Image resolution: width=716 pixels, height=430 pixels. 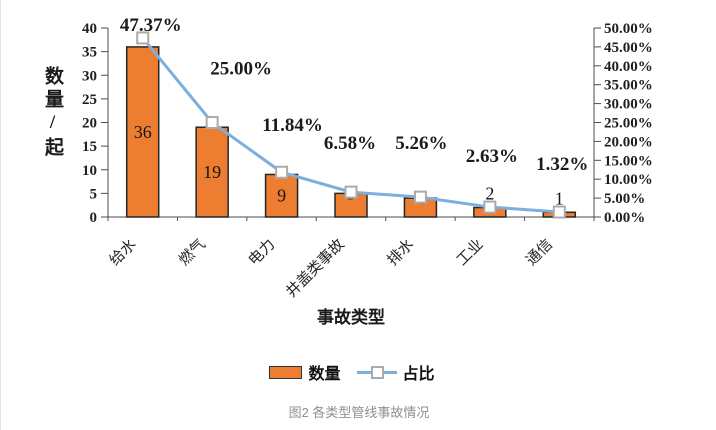 I want to click on share-value-label: 11.84%, so click(x=292, y=125).